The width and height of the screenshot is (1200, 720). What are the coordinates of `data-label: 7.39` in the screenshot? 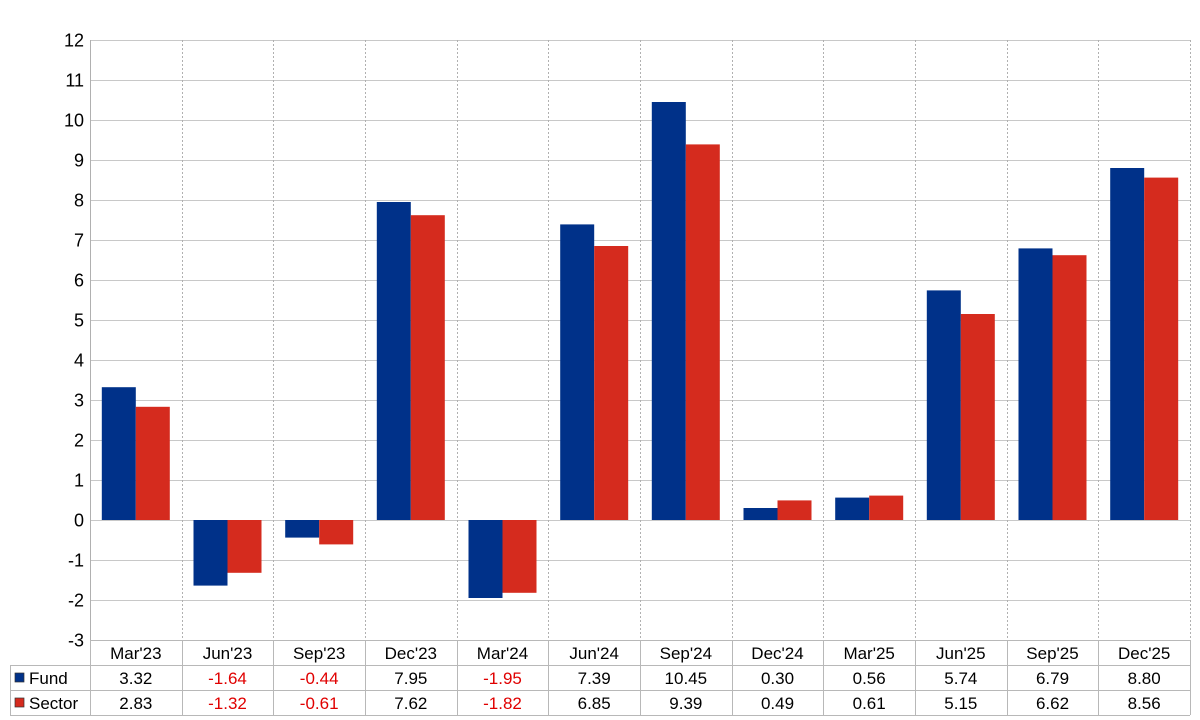 It's located at (594, 678).